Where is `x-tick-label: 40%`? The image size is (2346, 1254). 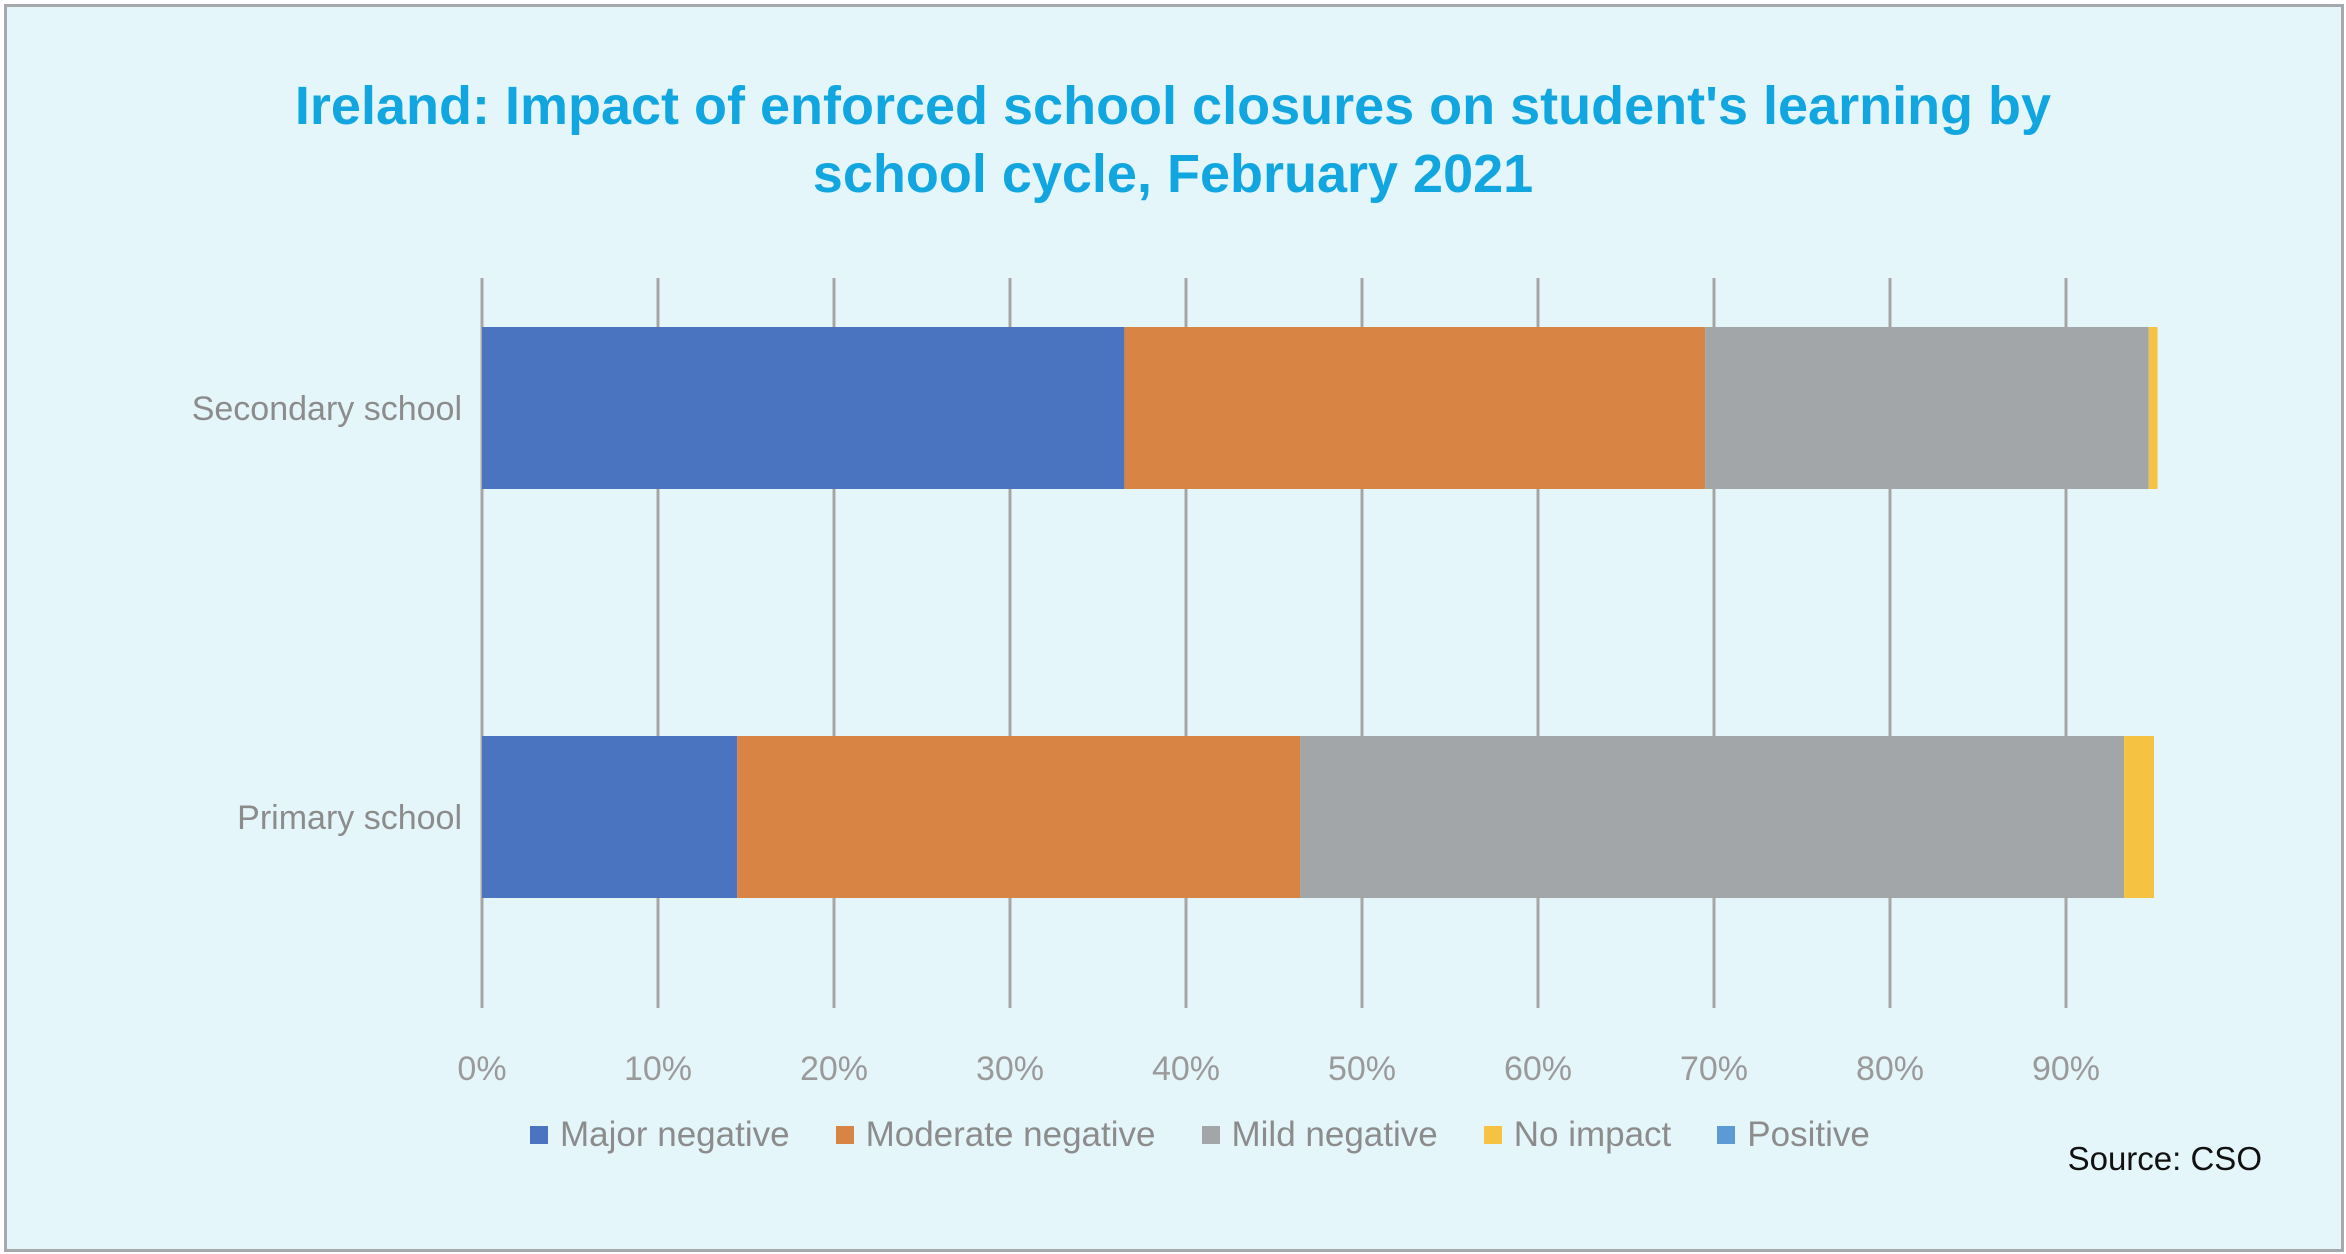
x-tick-label: 40% is located at coordinates (1186, 1069).